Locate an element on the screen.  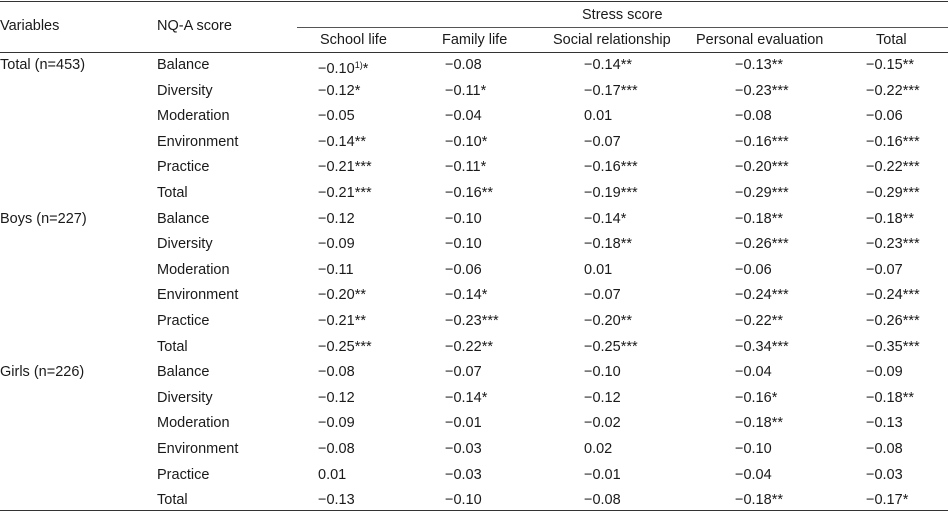
value-total: −0.06 is located at coordinates (884, 116).